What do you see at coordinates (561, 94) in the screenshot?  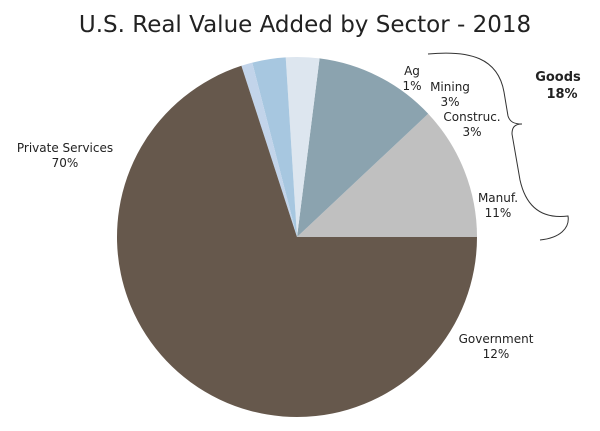 I see `goods-annotation-value: 18%` at bounding box center [561, 94].